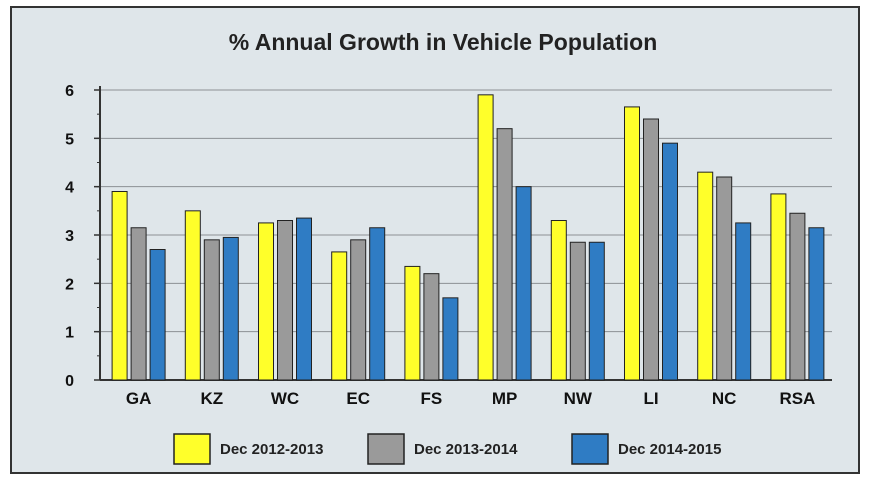  What do you see at coordinates (69, 284) in the screenshot?
I see `y-tick-label: 2` at bounding box center [69, 284].